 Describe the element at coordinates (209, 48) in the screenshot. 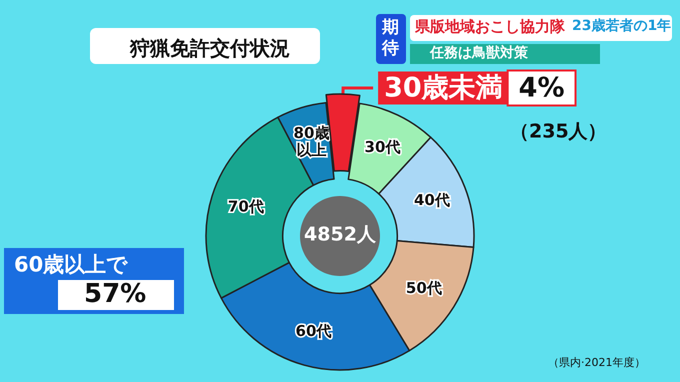

I see `chart-title: 狩猟免許交付状況` at that location.